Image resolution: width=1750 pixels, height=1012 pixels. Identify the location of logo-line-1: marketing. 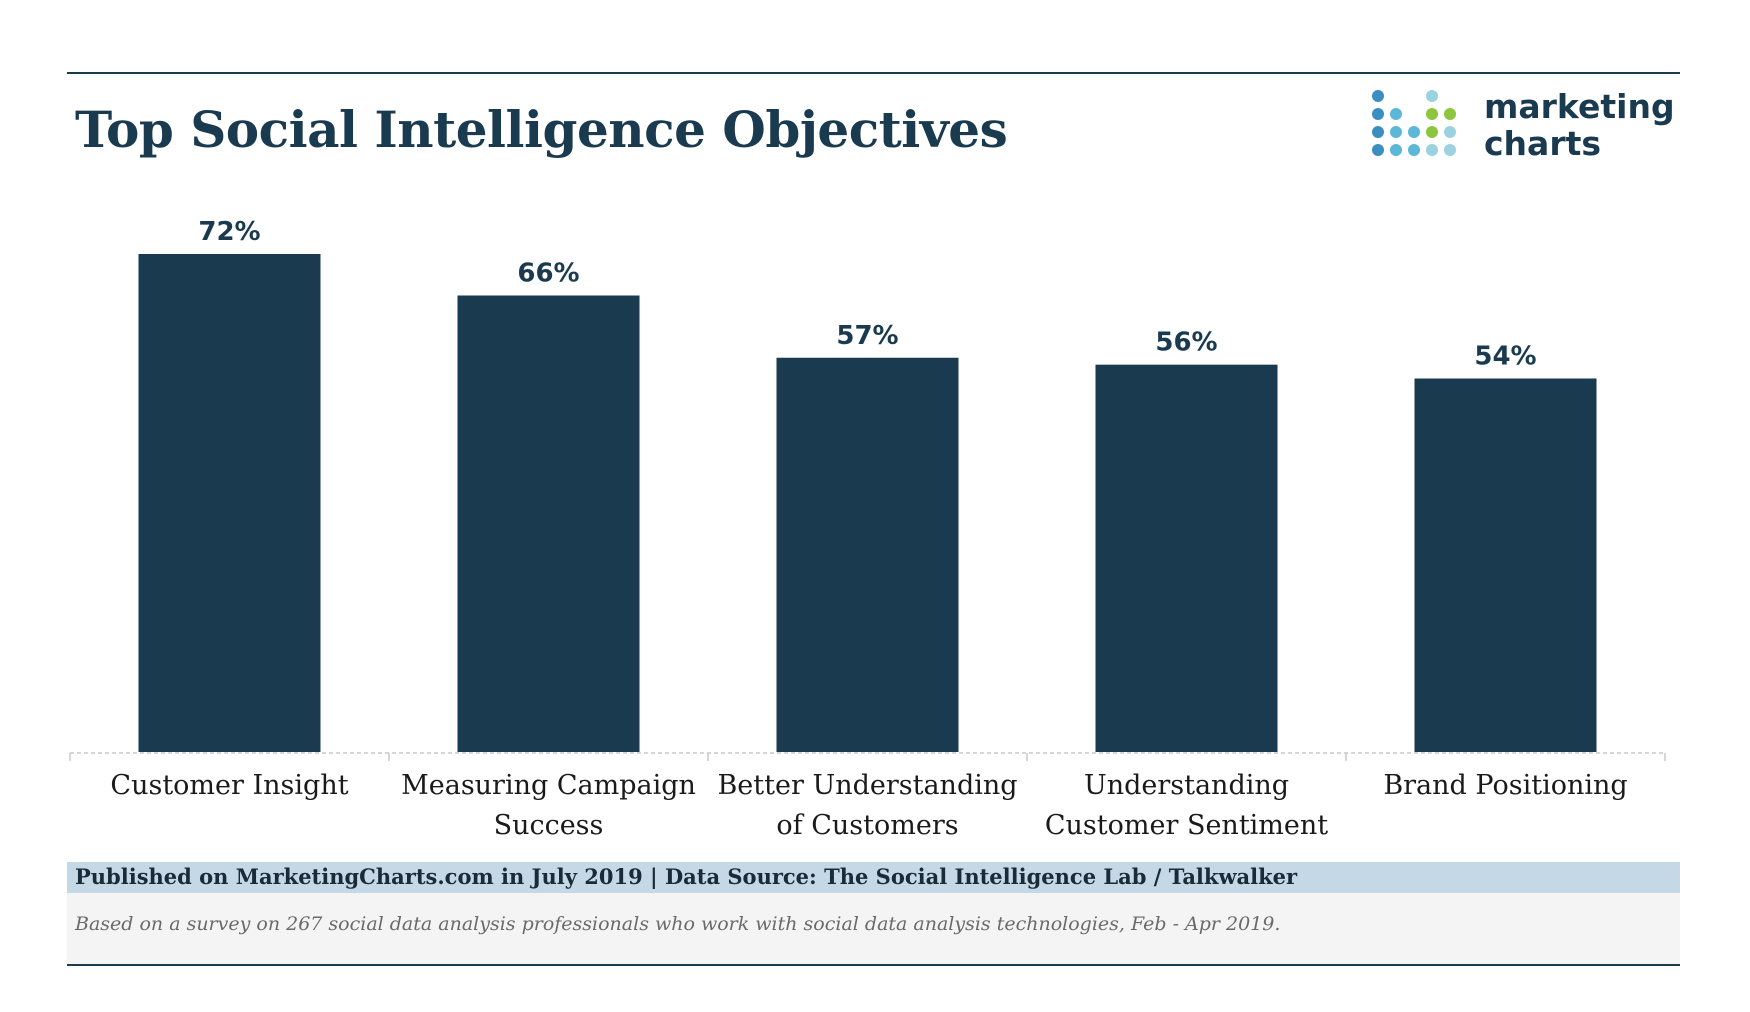
(1579, 106).